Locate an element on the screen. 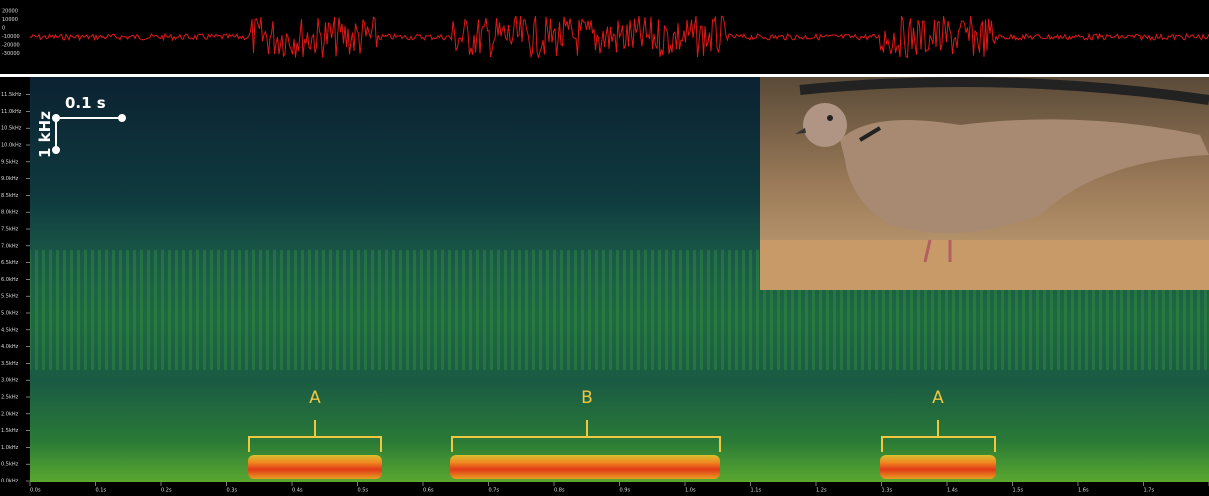  waveform is located at coordinates (619, 37).